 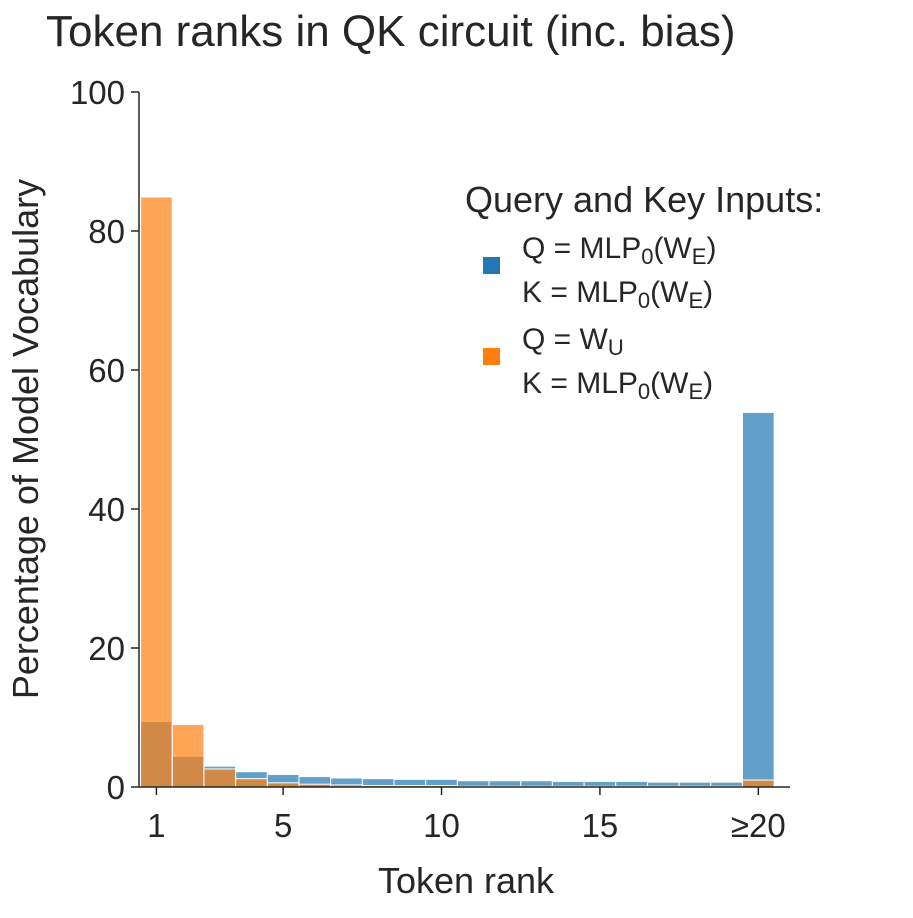 I want to click on legend-marker-series2, so click(x=491, y=356).